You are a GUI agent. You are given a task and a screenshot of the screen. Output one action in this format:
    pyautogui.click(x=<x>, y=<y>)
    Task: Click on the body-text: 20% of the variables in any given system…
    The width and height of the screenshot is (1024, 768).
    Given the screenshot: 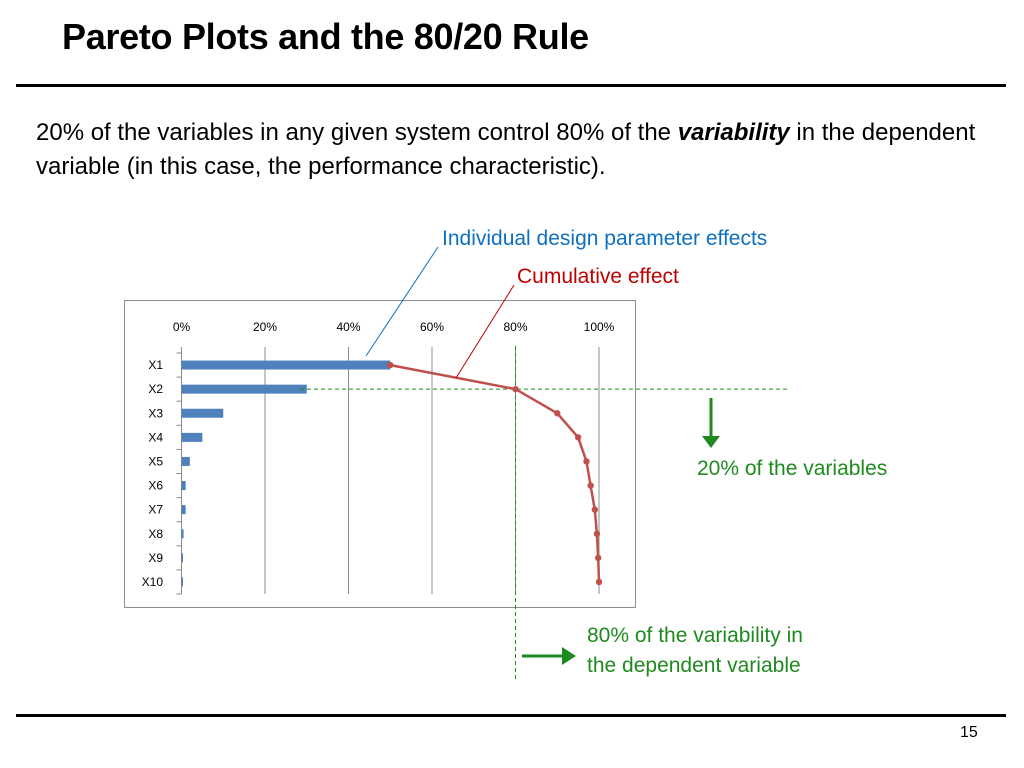 What is the action you would take?
    pyautogui.click(x=511, y=150)
    